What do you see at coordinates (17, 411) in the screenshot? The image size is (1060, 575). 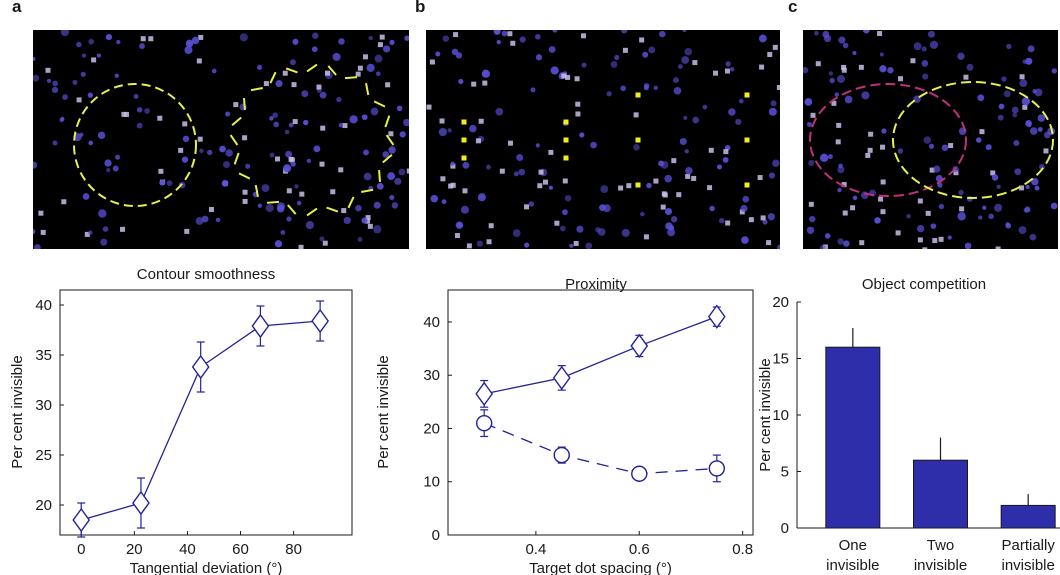 I see `y-axis-label: Per cent invisible` at bounding box center [17, 411].